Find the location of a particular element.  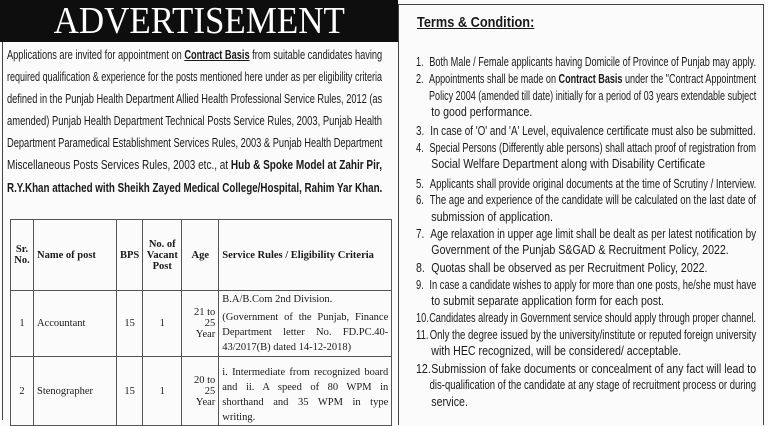

terms-heading: Terms & Condition: is located at coordinates (476, 22).